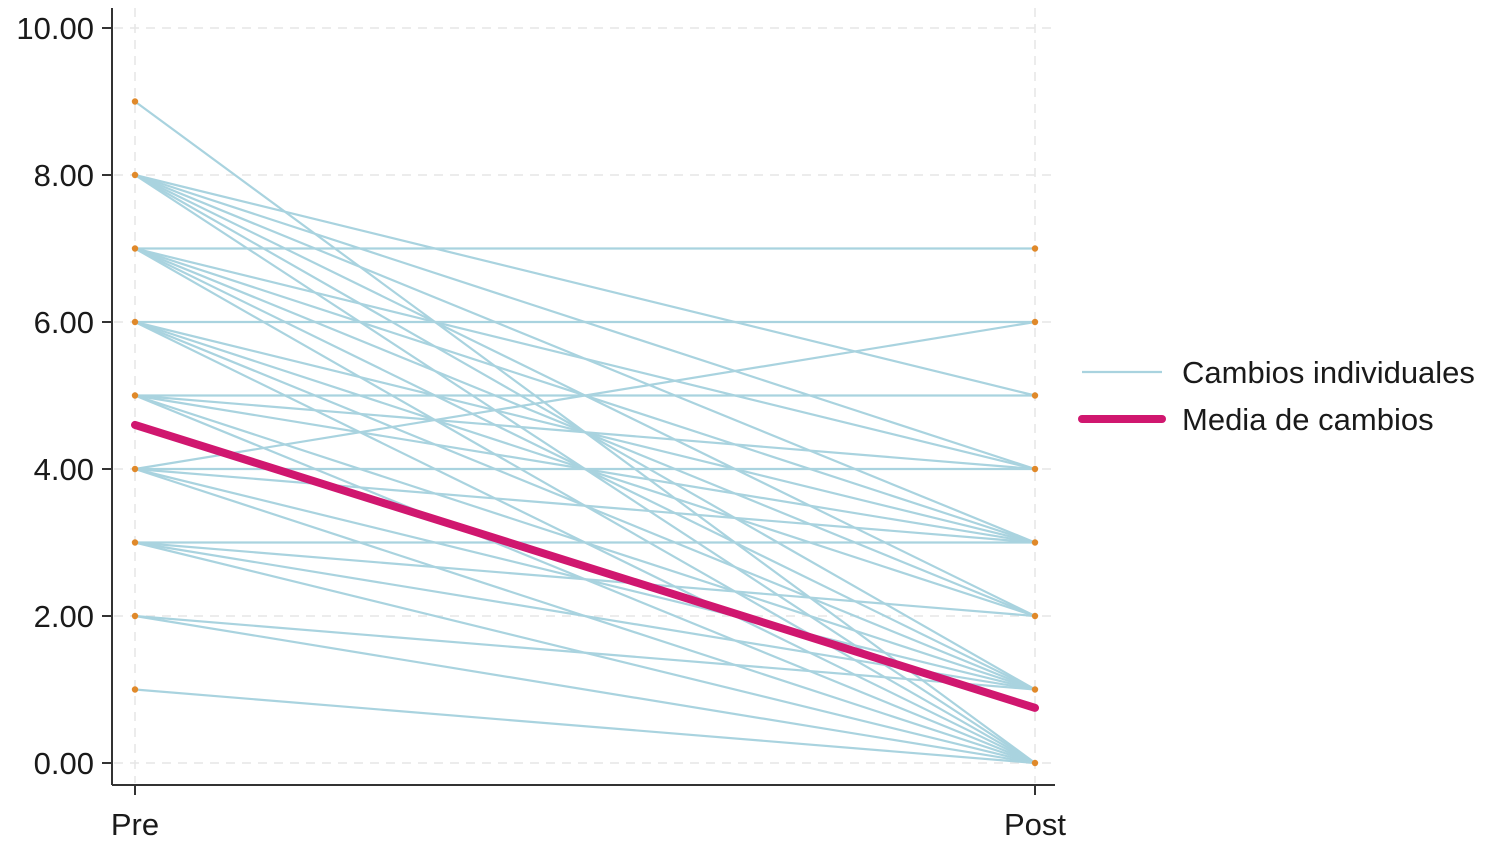 Image resolution: width=1511 pixels, height=852 pixels. Describe the element at coordinates (1308, 419) in the screenshot. I see `legend-label-mean: Media de cambios` at that location.